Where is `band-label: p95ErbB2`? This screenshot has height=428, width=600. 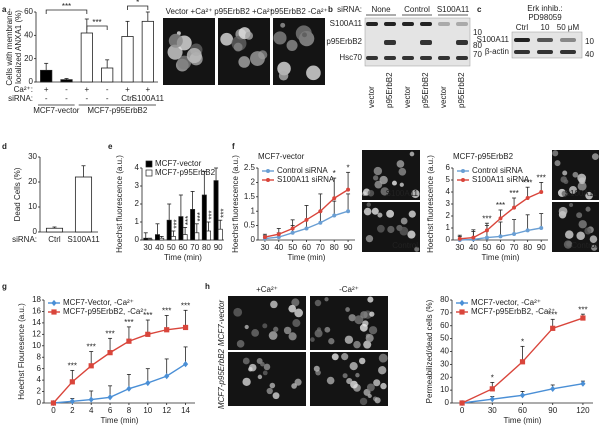 band-label: p95ErbB2 is located at coordinates (344, 41).